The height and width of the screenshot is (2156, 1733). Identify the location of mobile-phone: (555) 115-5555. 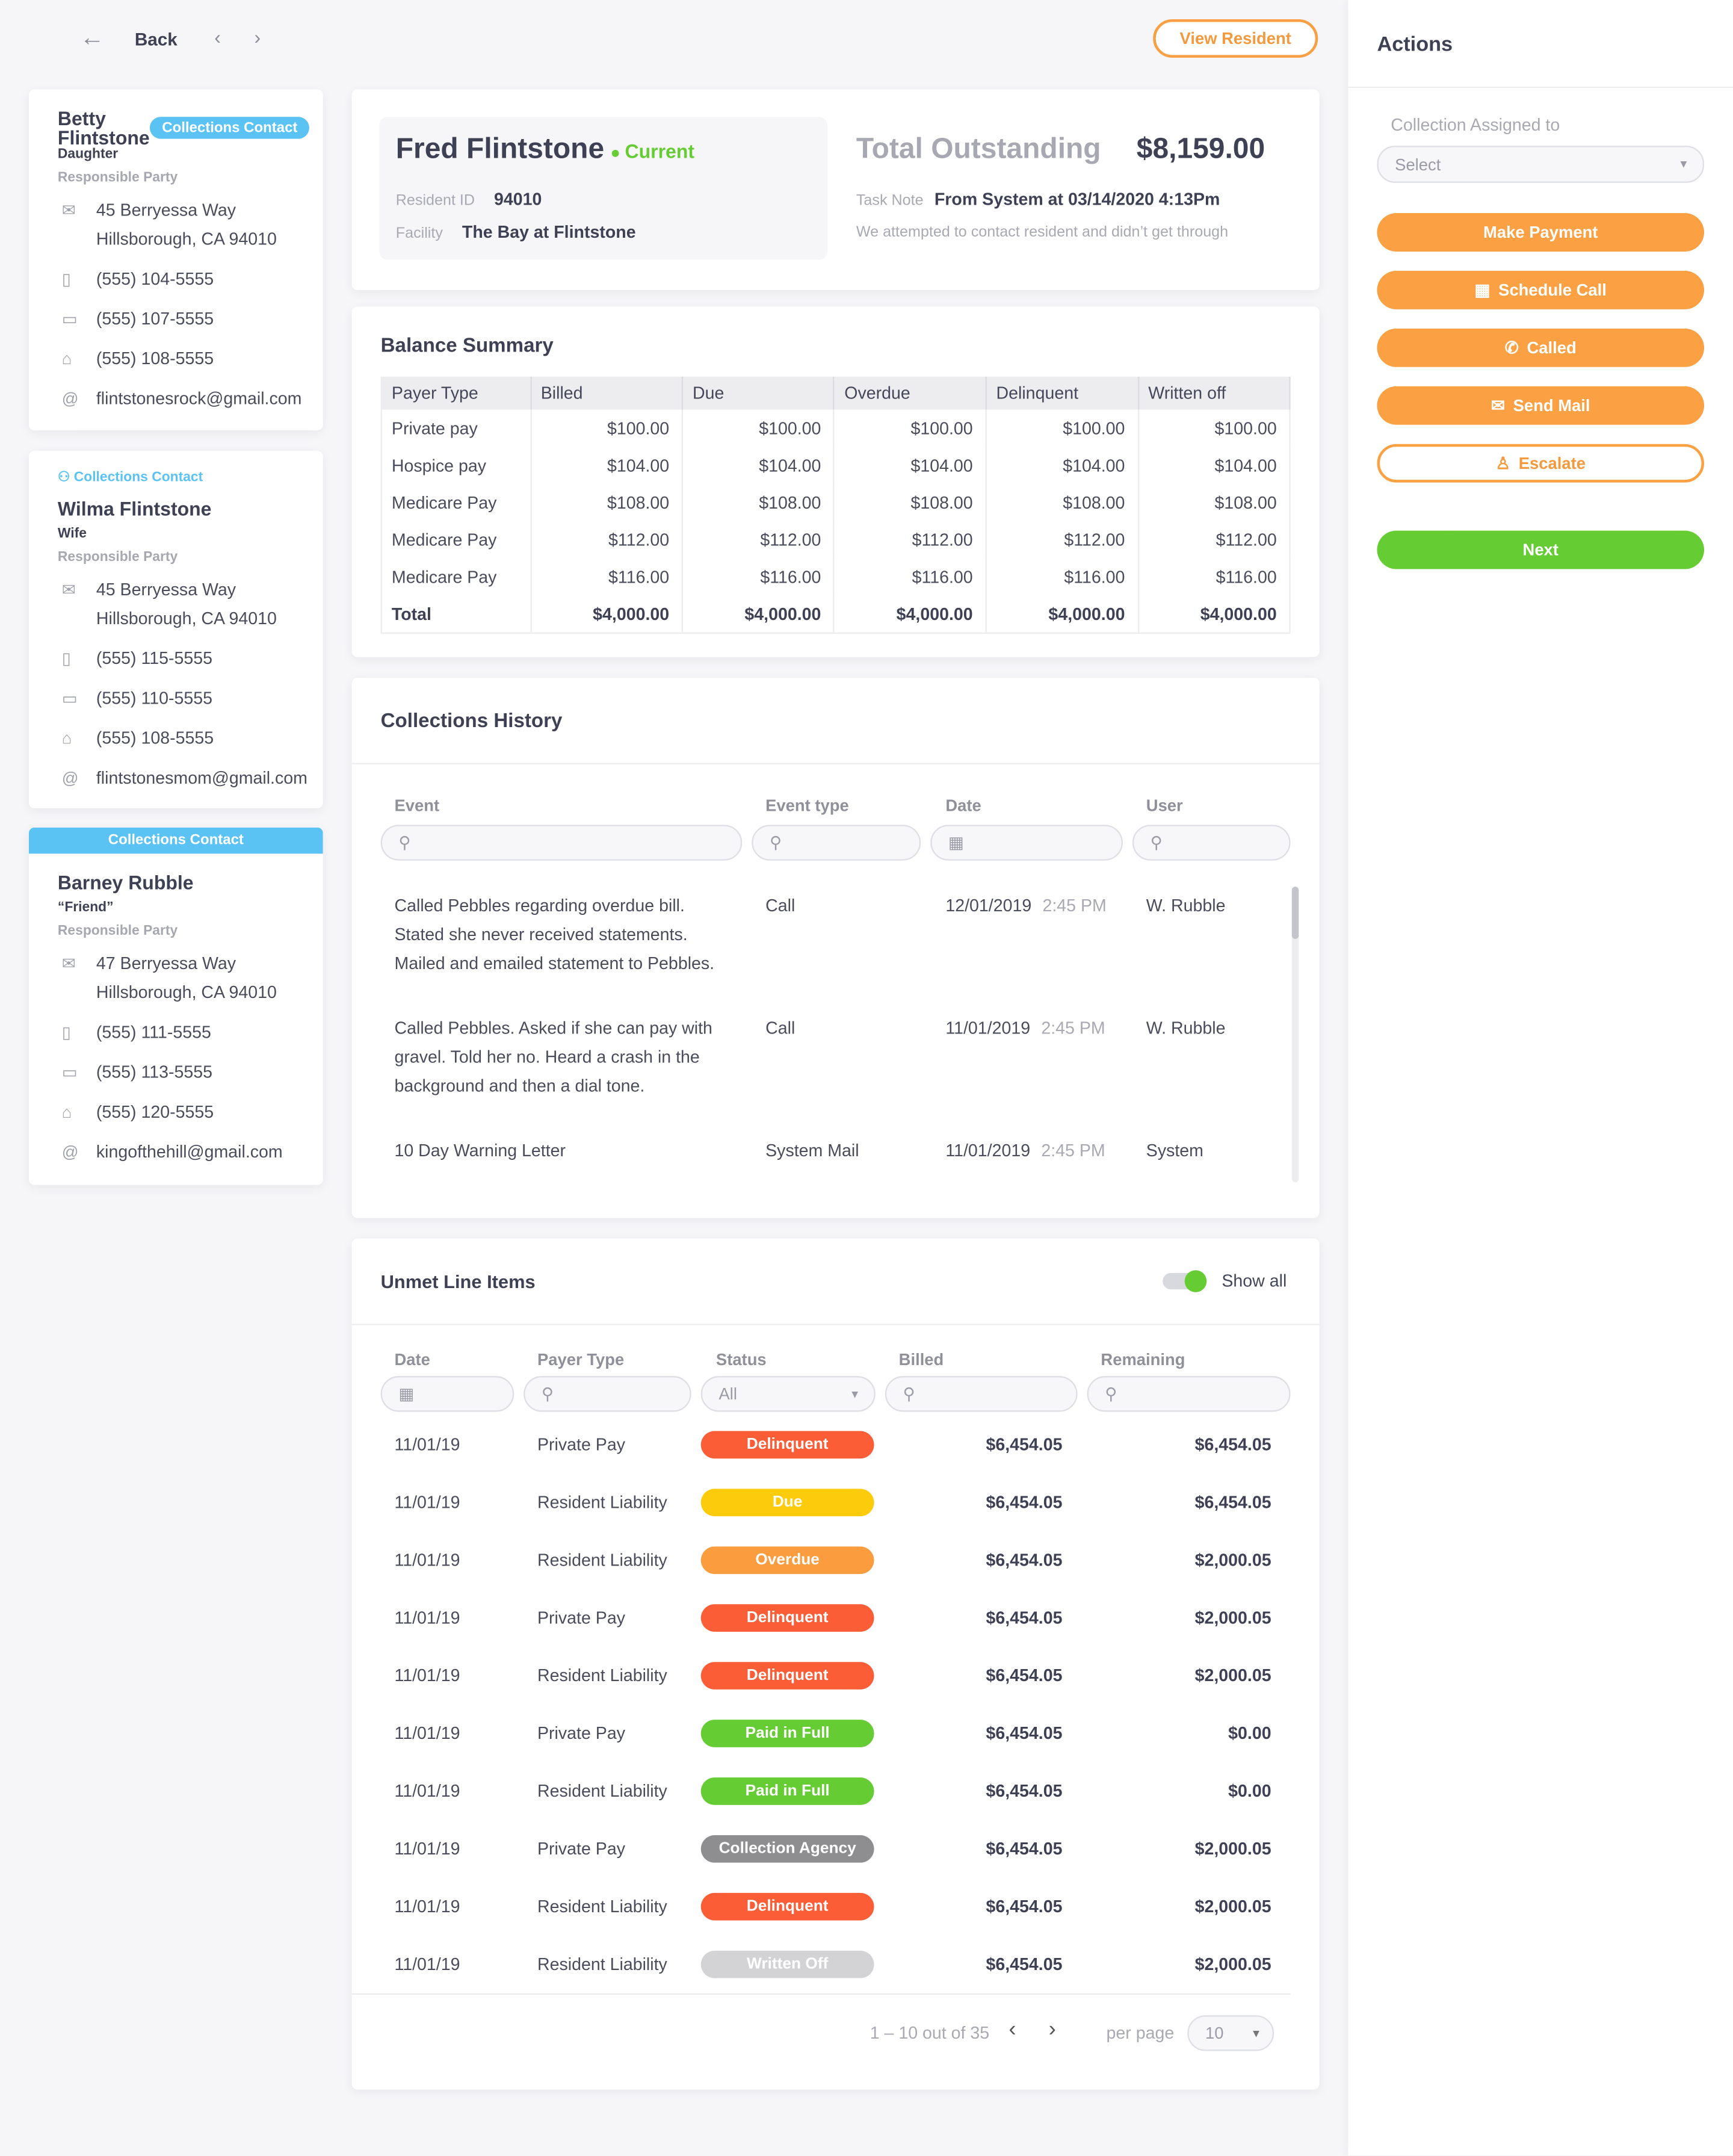
(154, 658).